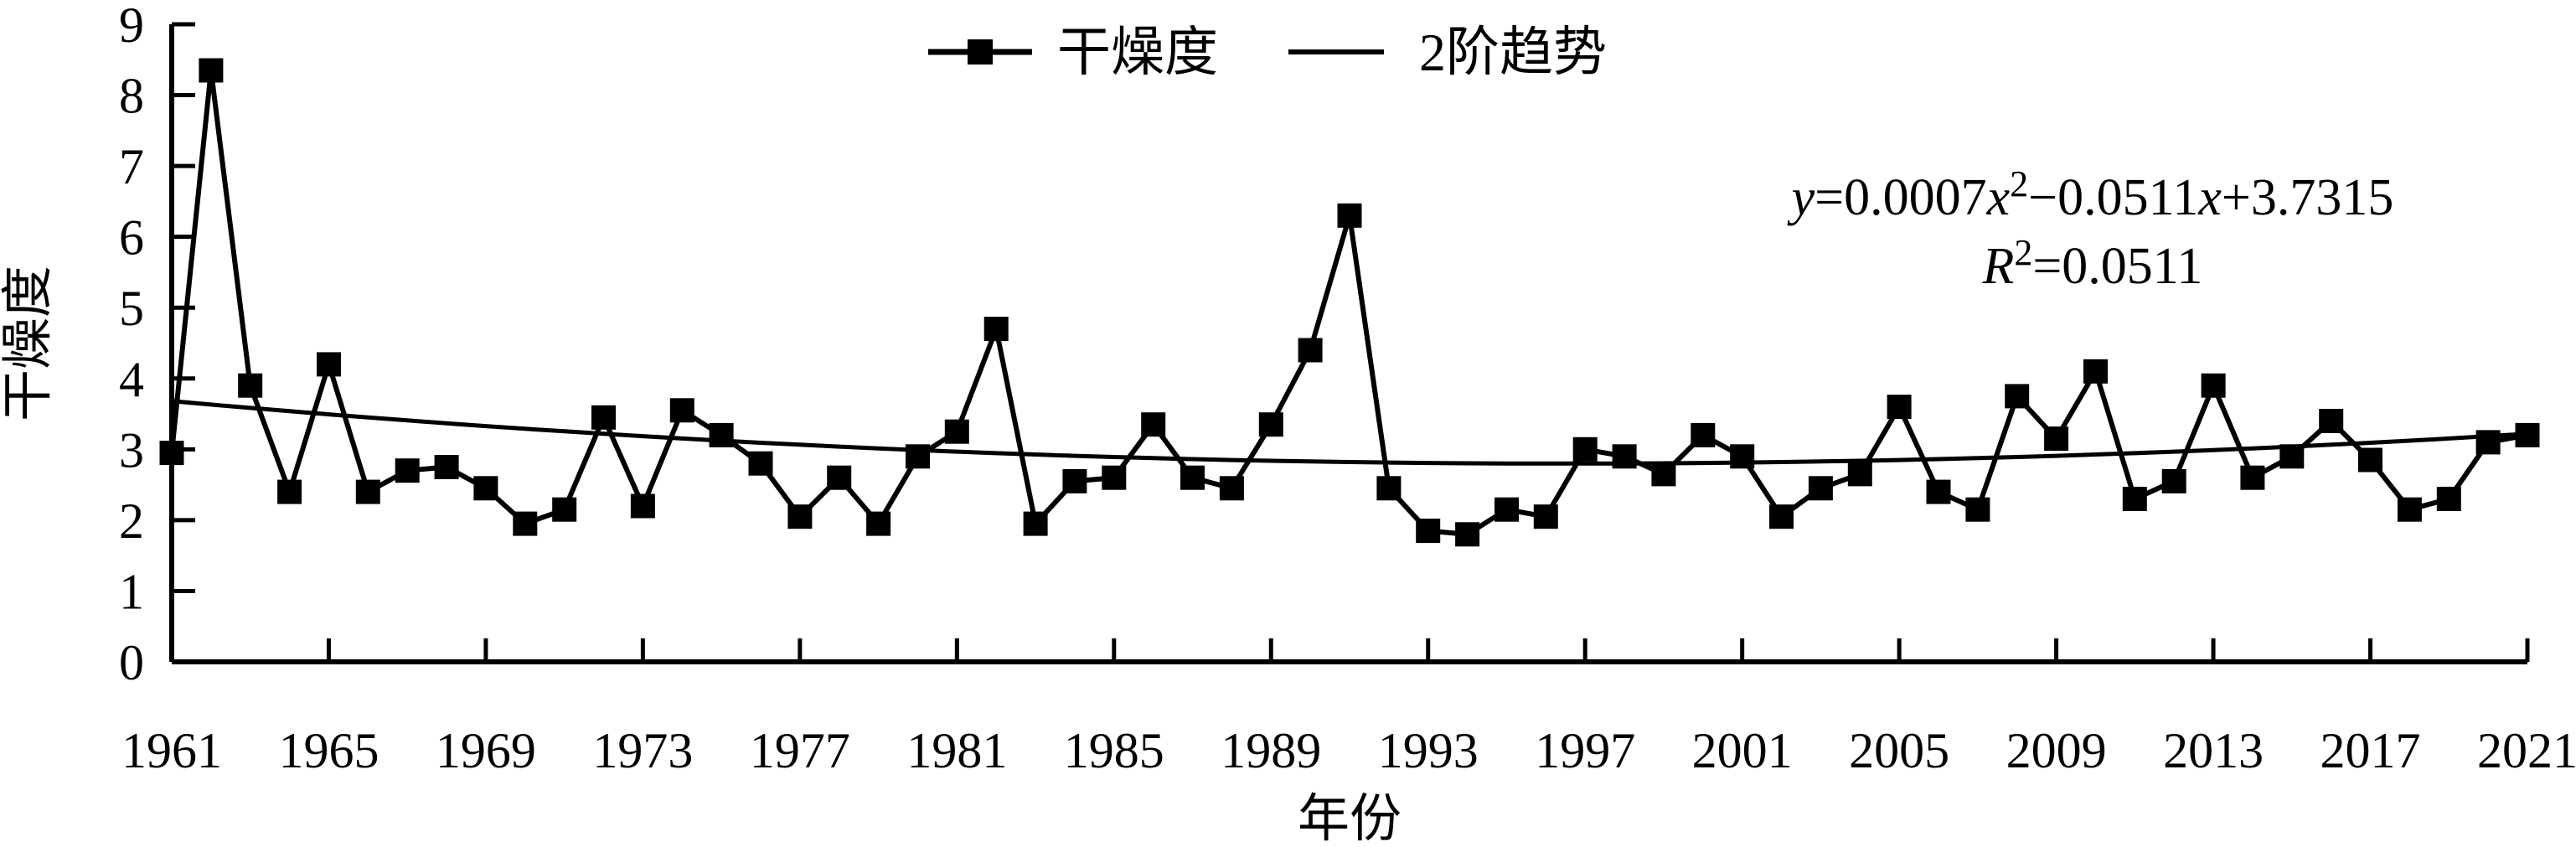 The width and height of the screenshot is (2576, 847). I want to click on y-tick-label: 4, so click(131, 379).